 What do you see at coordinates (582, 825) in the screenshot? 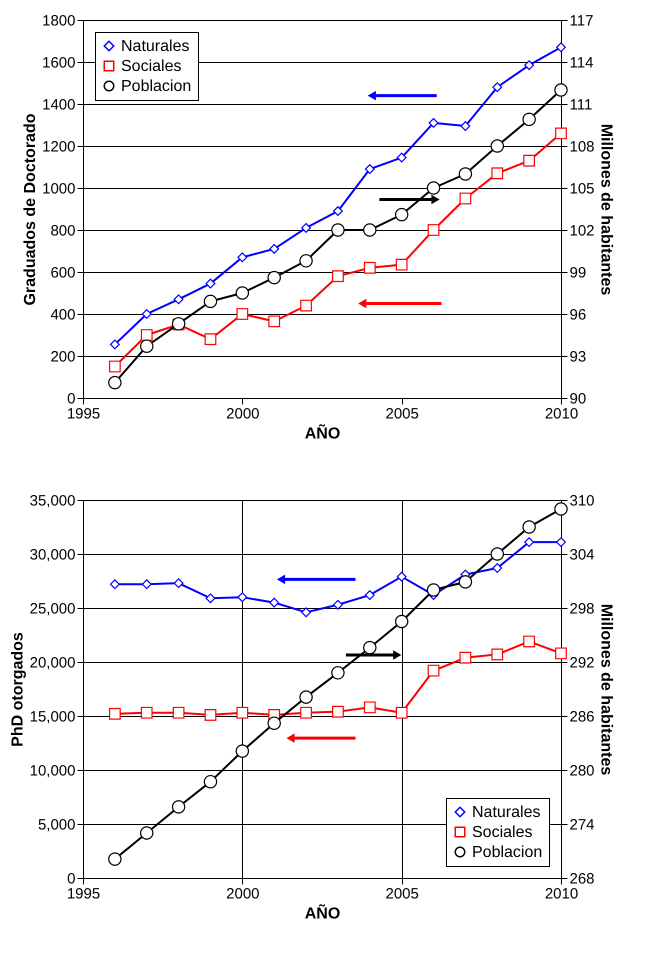
I see `y2-tick-label: 274` at bounding box center [582, 825].